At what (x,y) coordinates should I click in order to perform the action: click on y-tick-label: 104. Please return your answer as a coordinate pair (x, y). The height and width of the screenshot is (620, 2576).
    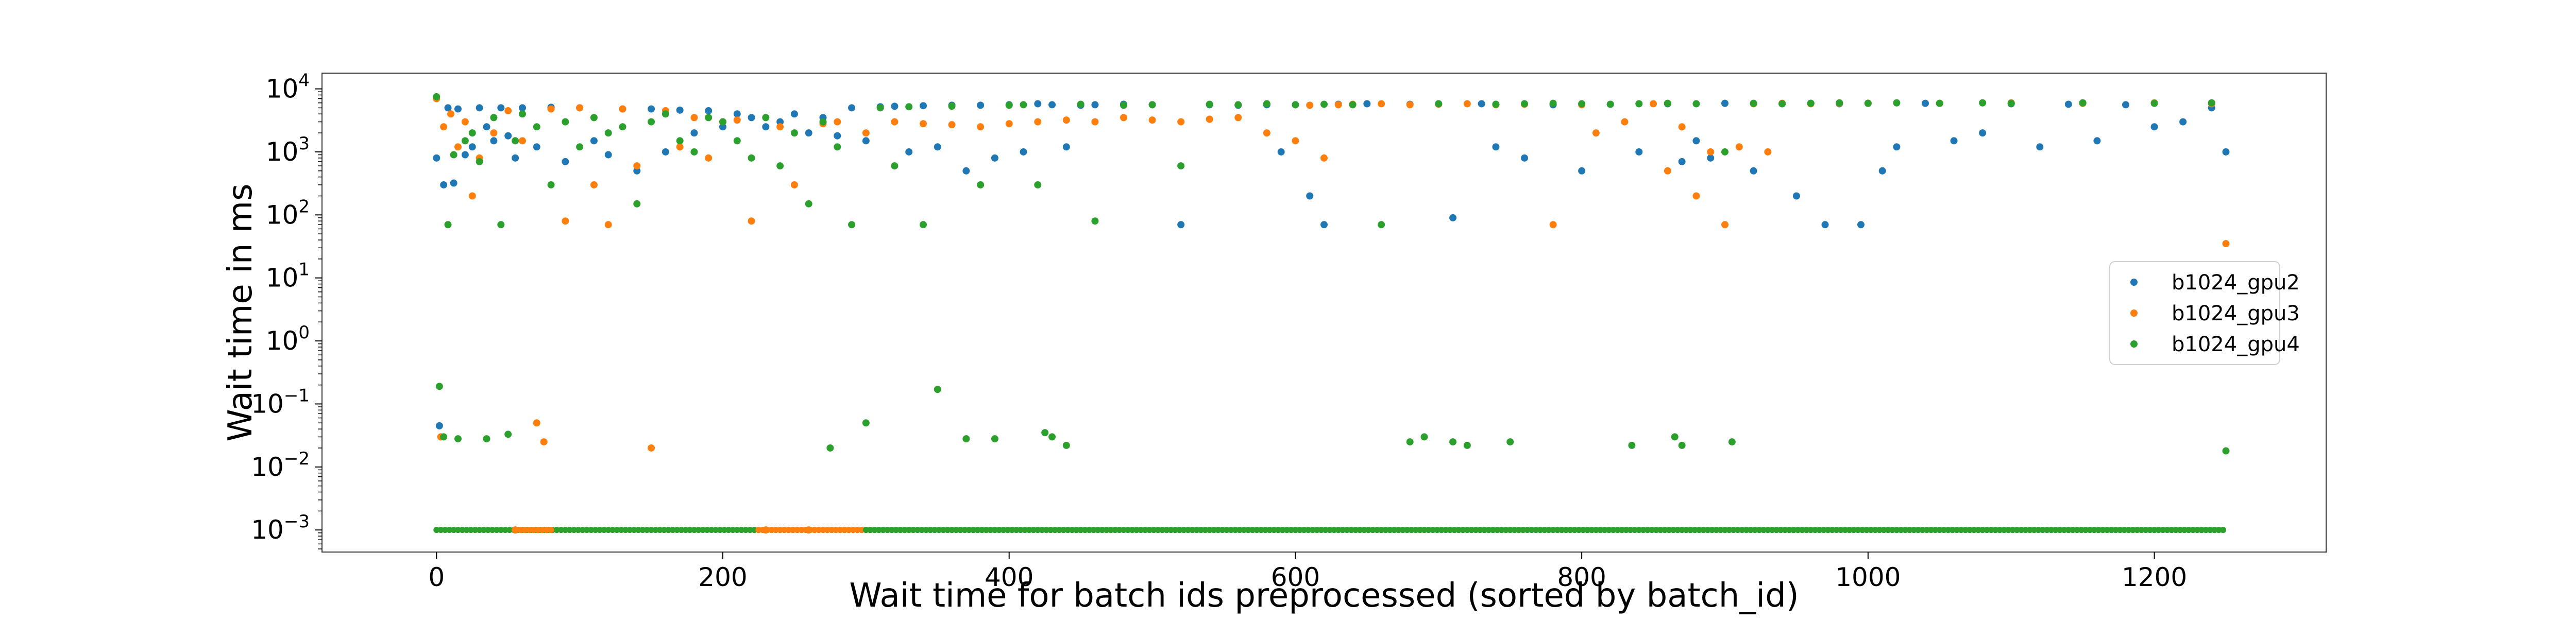
    Looking at the image, I should click on (288, 87).